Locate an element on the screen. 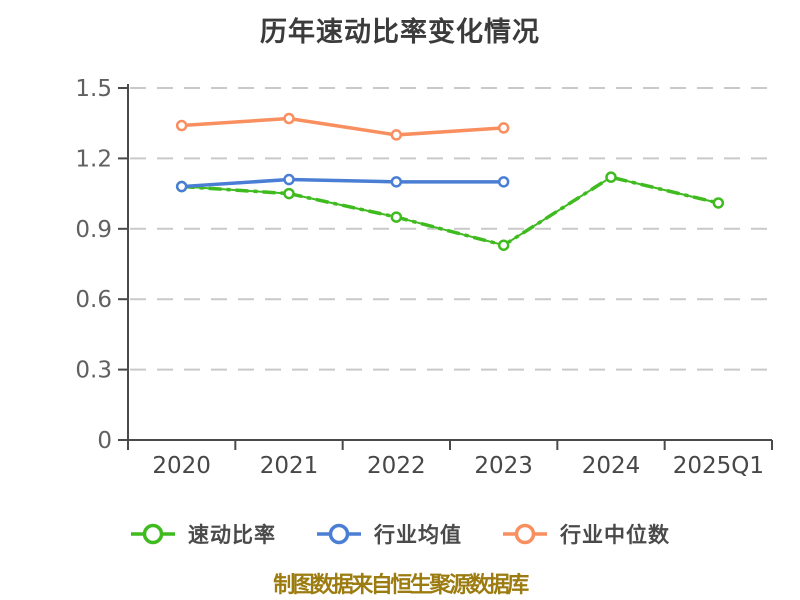  legend-item-0: 速动比率 is located at coordinates (203, 534).